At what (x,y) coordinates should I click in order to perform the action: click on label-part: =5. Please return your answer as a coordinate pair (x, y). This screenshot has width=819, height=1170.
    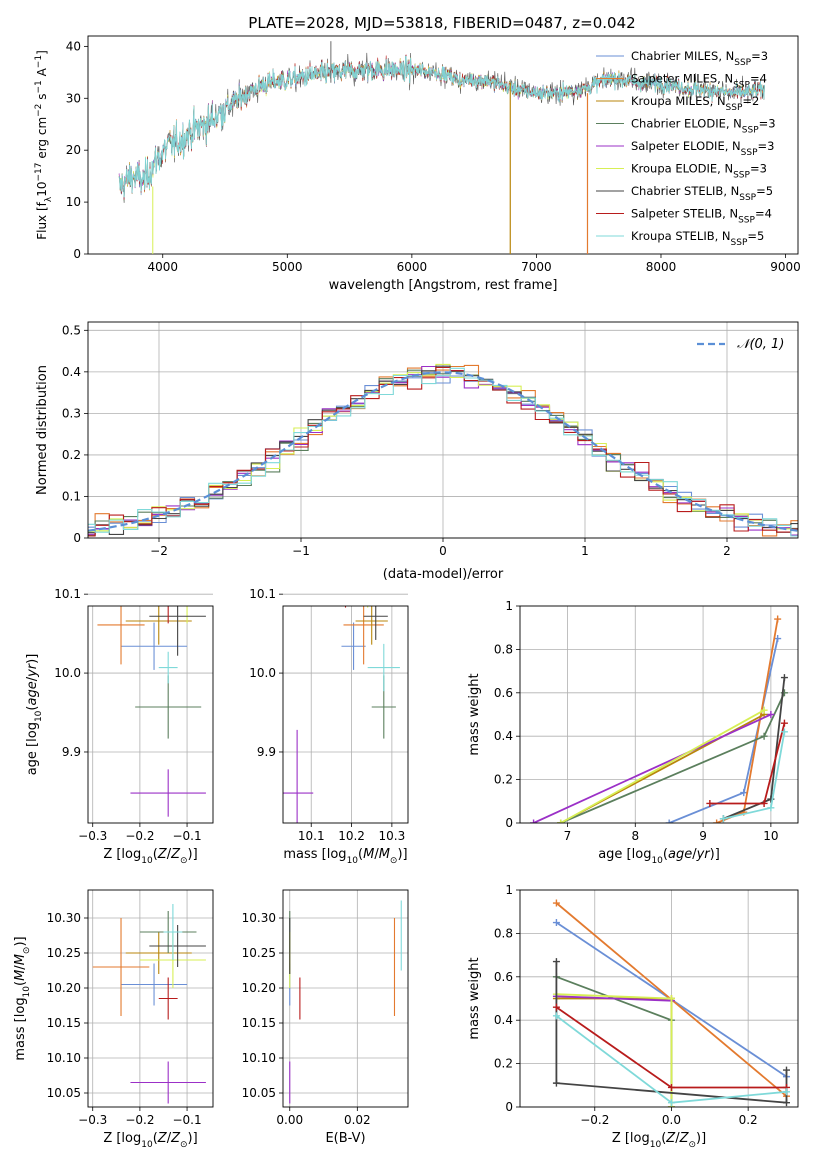
    Looking at the image, I should click on (764, 191).